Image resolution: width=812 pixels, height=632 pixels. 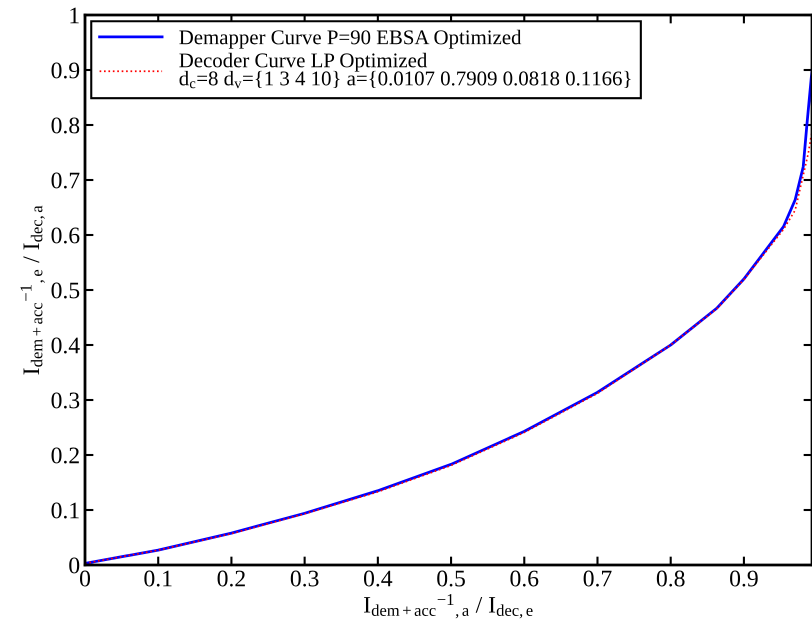 I want to click on y-tick-label: 1, so click(x=74, y=16).